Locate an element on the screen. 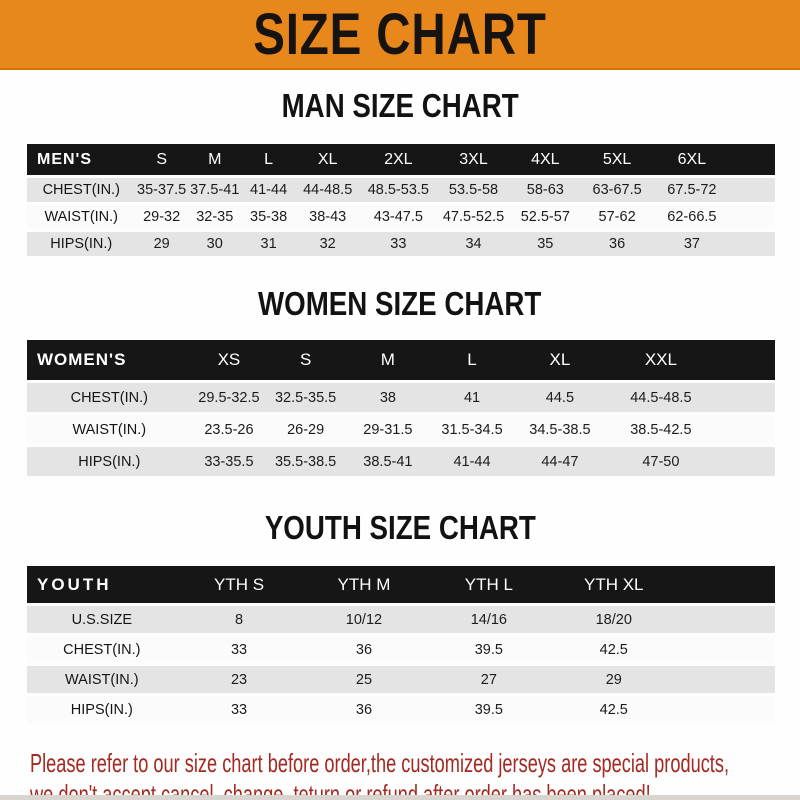  table-row: HIPS(IN.) 33 36 39.5 42.5 is located at coordinates (401, 709).